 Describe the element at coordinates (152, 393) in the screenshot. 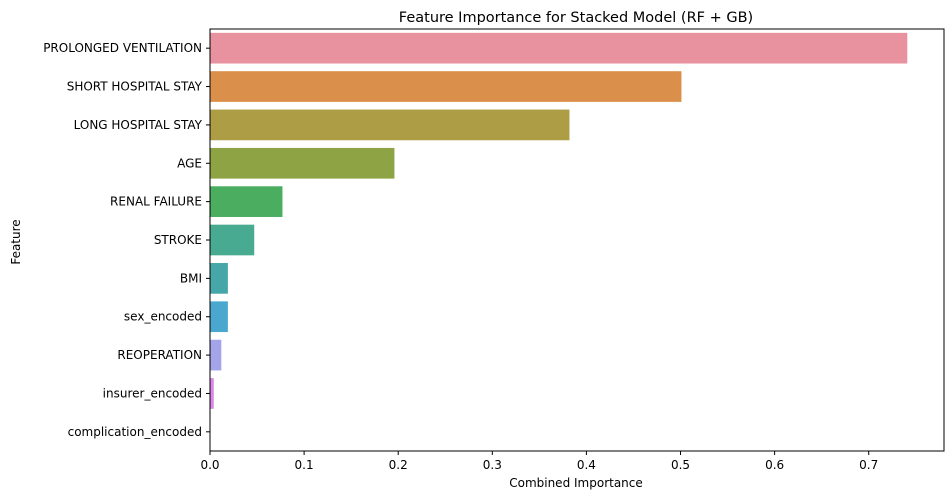

I see `y-tick-label: insurer_encoded` at that location.